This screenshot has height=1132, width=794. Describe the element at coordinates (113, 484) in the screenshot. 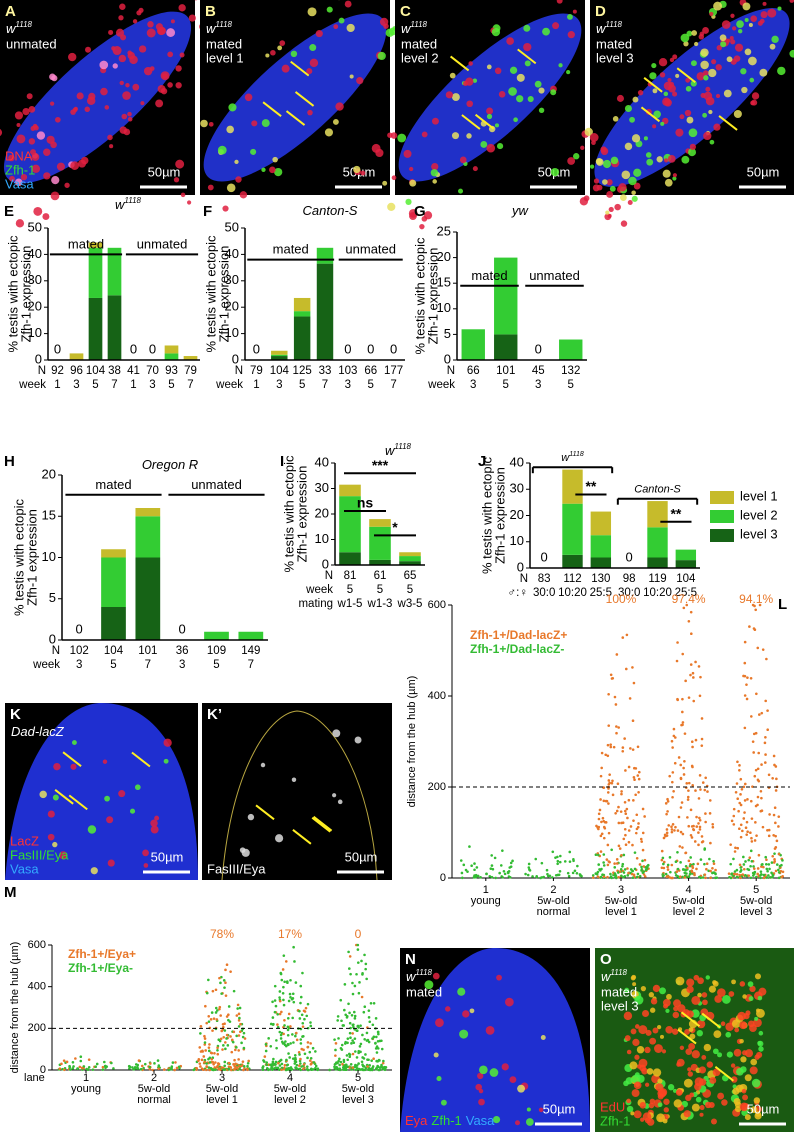

I see `group-name: mated` at that location.